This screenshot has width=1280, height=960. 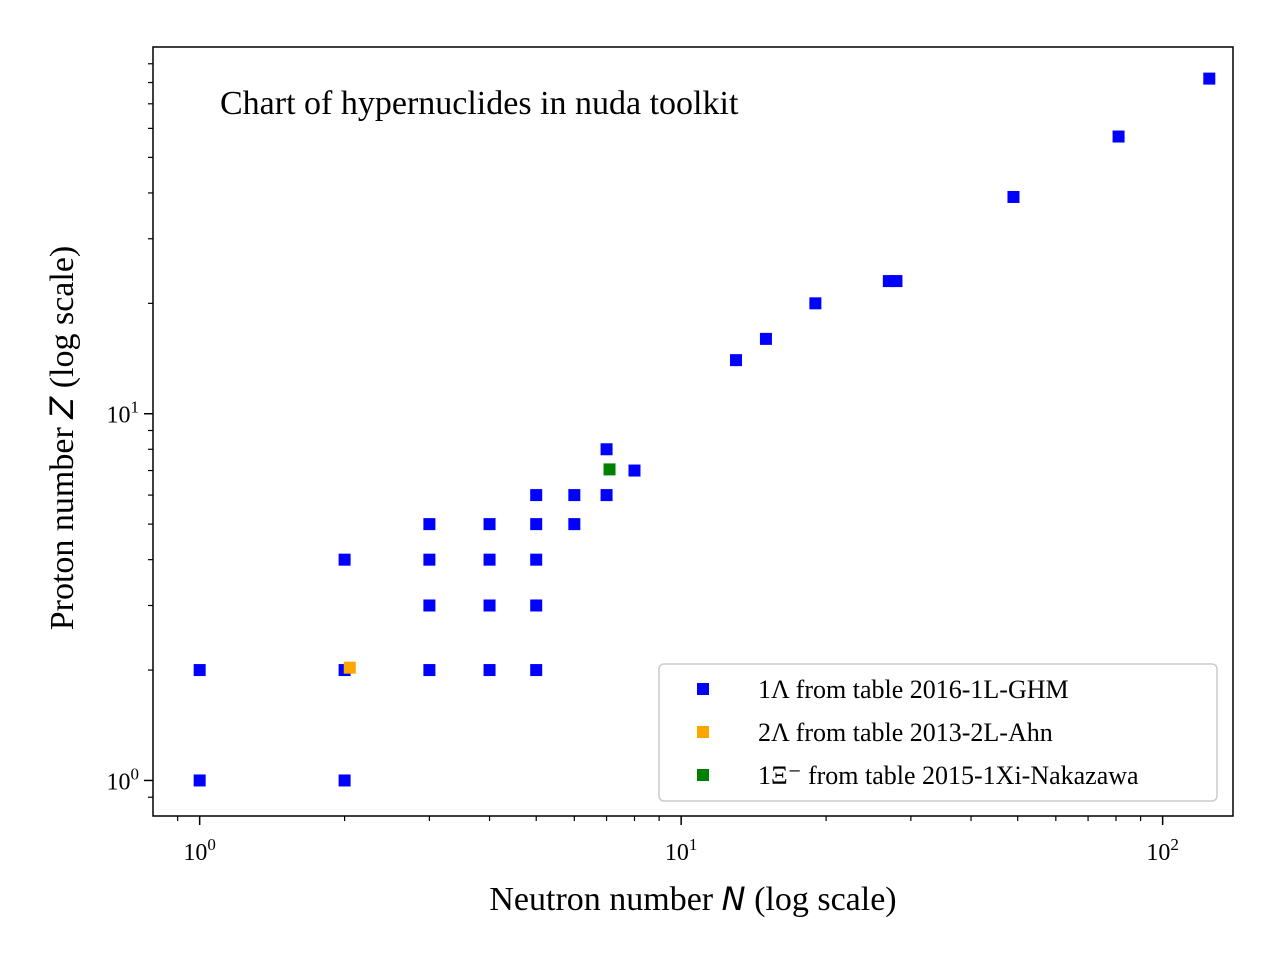 What do you see at coordinates (1162, 850) in the screenshot?
I see `x-tick-label: 10²` at bounding box center [1162, 850].